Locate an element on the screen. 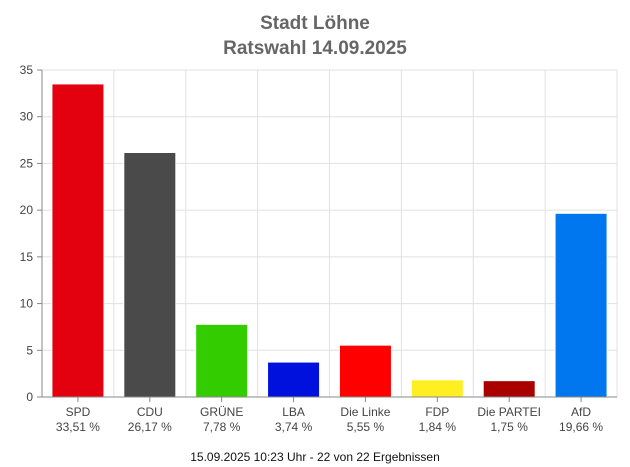  category-label: Die Linke is located at coordinates (365, 412).